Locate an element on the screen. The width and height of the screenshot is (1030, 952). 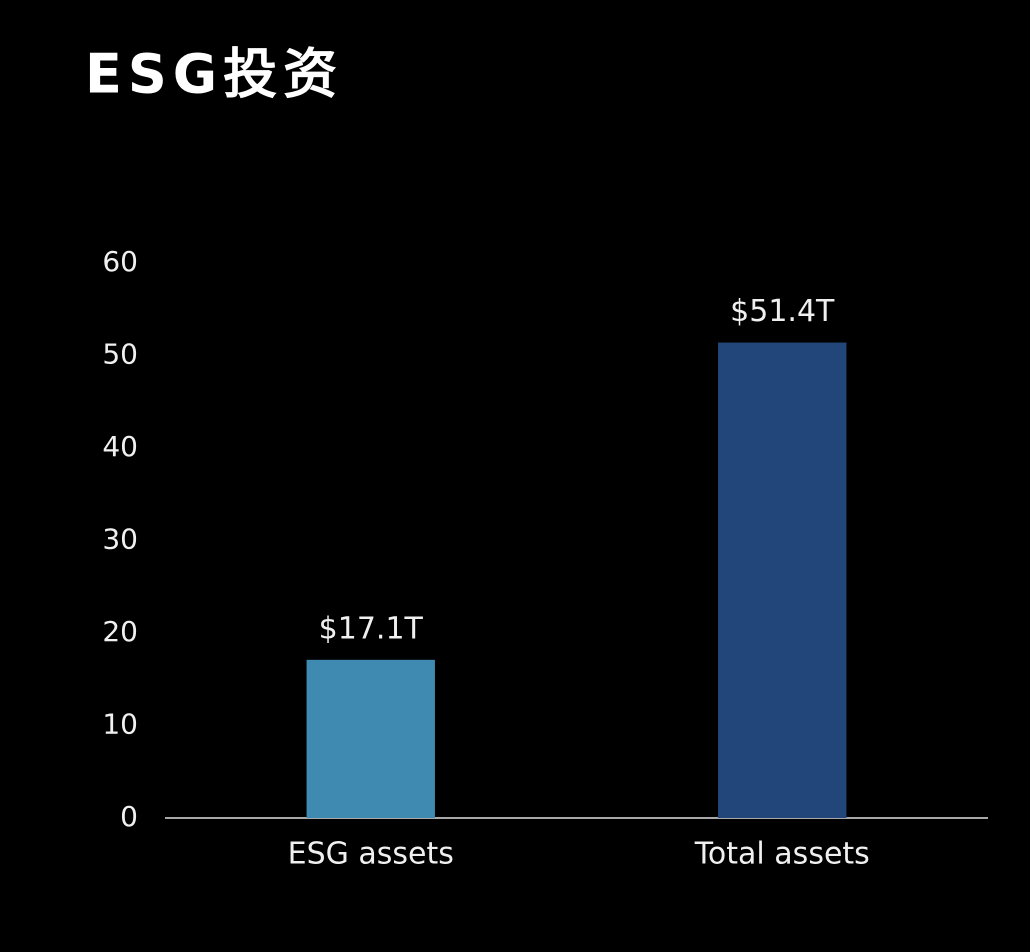
y-tick-label: 50 is located at coordinates (120, 354).